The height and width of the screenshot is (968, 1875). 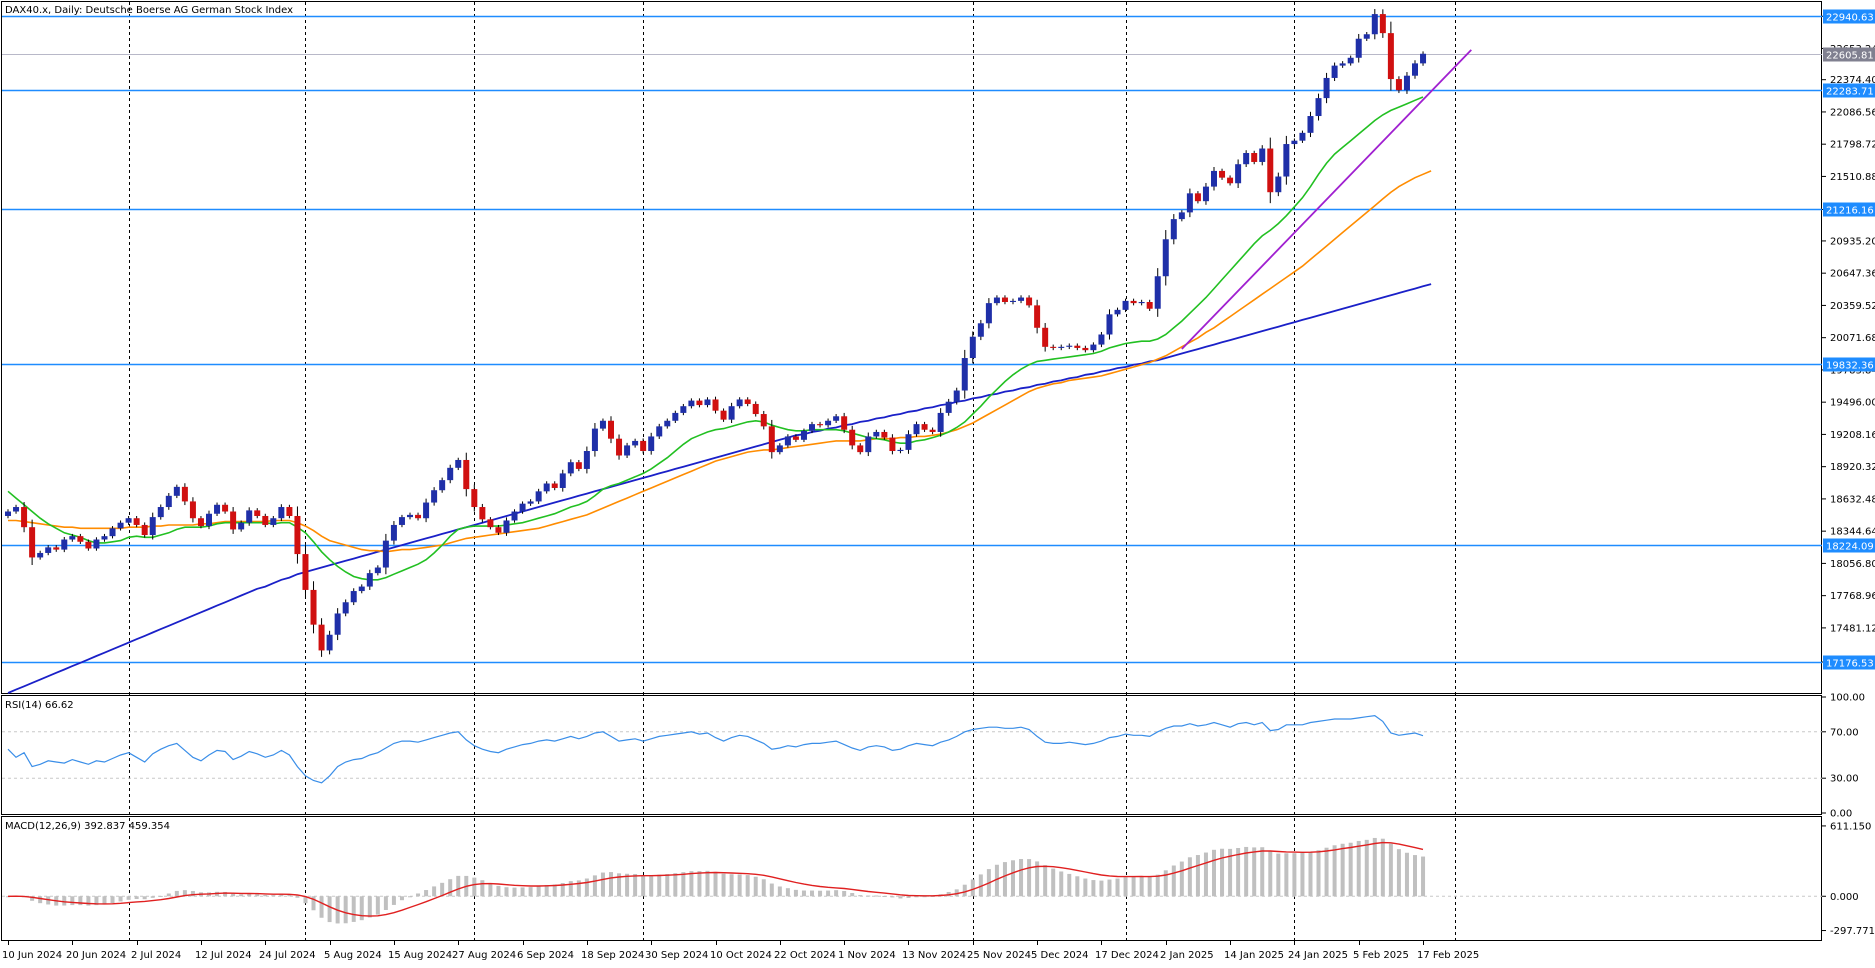 I want to click on time-axis-label: 30 Sep 2024, so click(x=676, y=955).